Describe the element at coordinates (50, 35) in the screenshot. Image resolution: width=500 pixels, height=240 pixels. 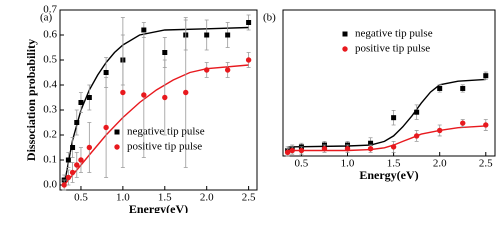
I see `y-tick-label: 0.6` at that location.